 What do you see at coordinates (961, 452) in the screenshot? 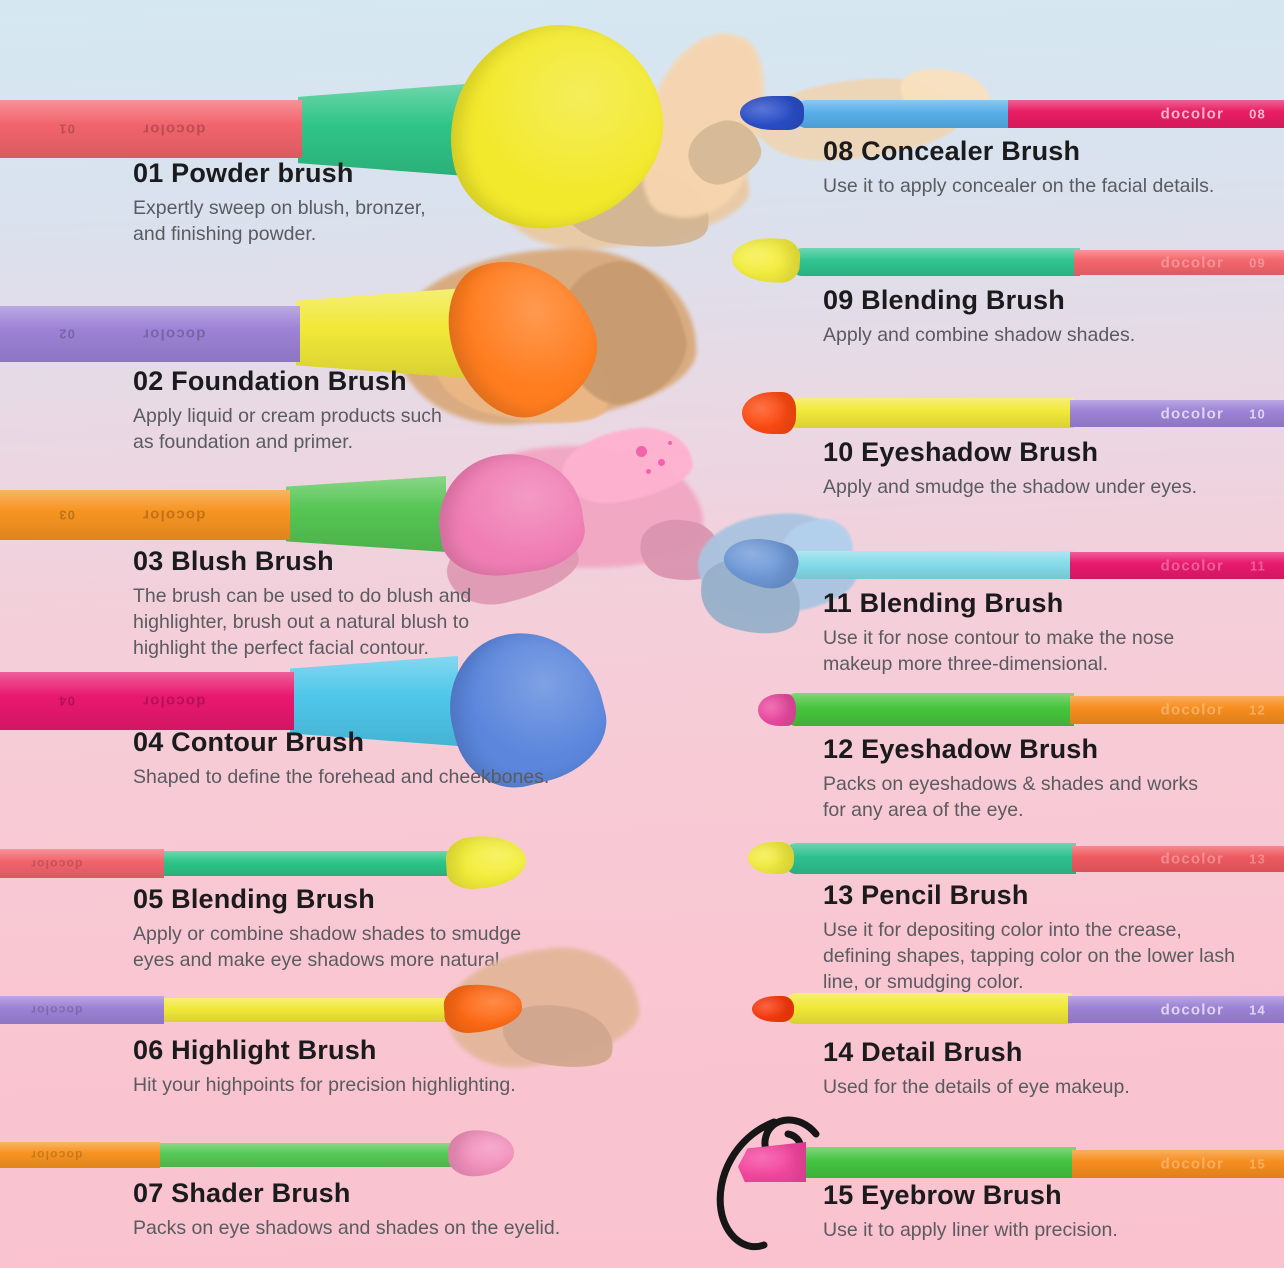
I see `brush-title: 10 Eyeshadow Brush` at bounding box center [961, 452].